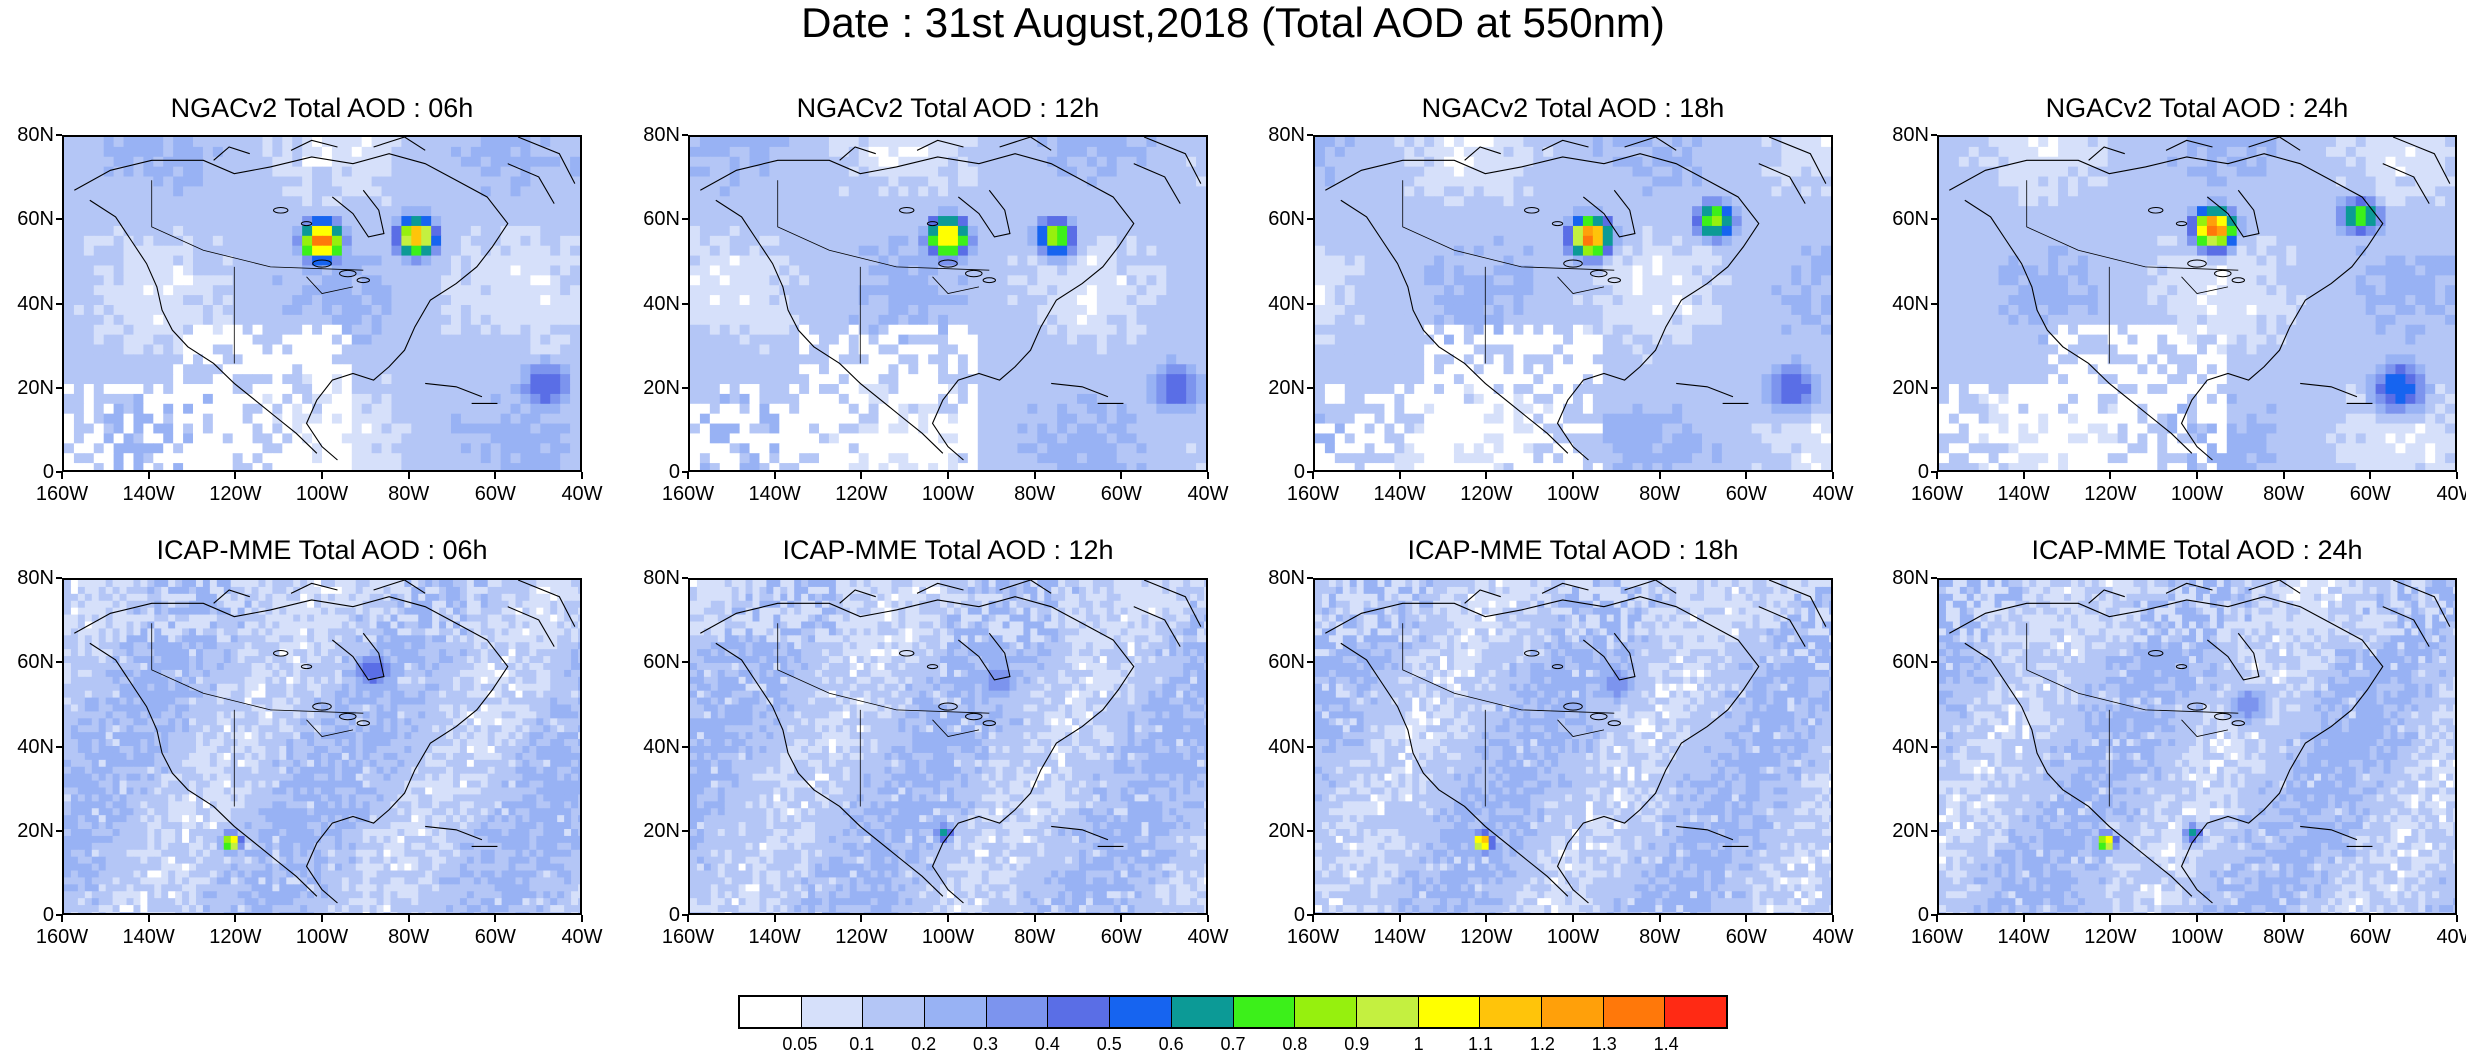 The width and height of the screenshot is (2466, 1056). I want to click on colorbar-label: 0.6, so click(1171, 1044).